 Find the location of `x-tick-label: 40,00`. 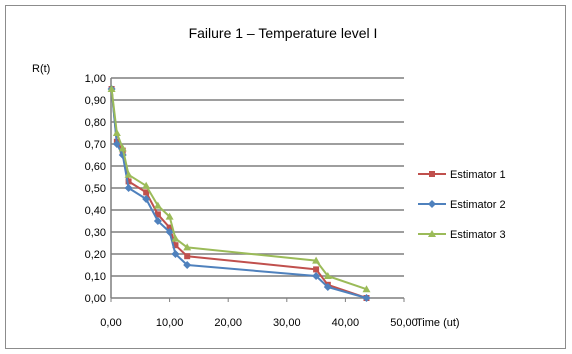

x-tick-label: 40,00 is located at coordinates (346, 323).